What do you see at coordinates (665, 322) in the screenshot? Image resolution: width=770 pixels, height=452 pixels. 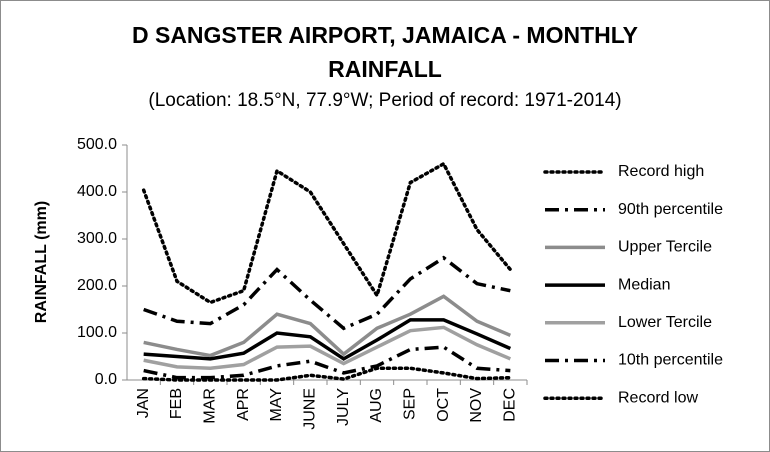 I see `legend-label: Lower Tercile` at bounding box center [665, 322].